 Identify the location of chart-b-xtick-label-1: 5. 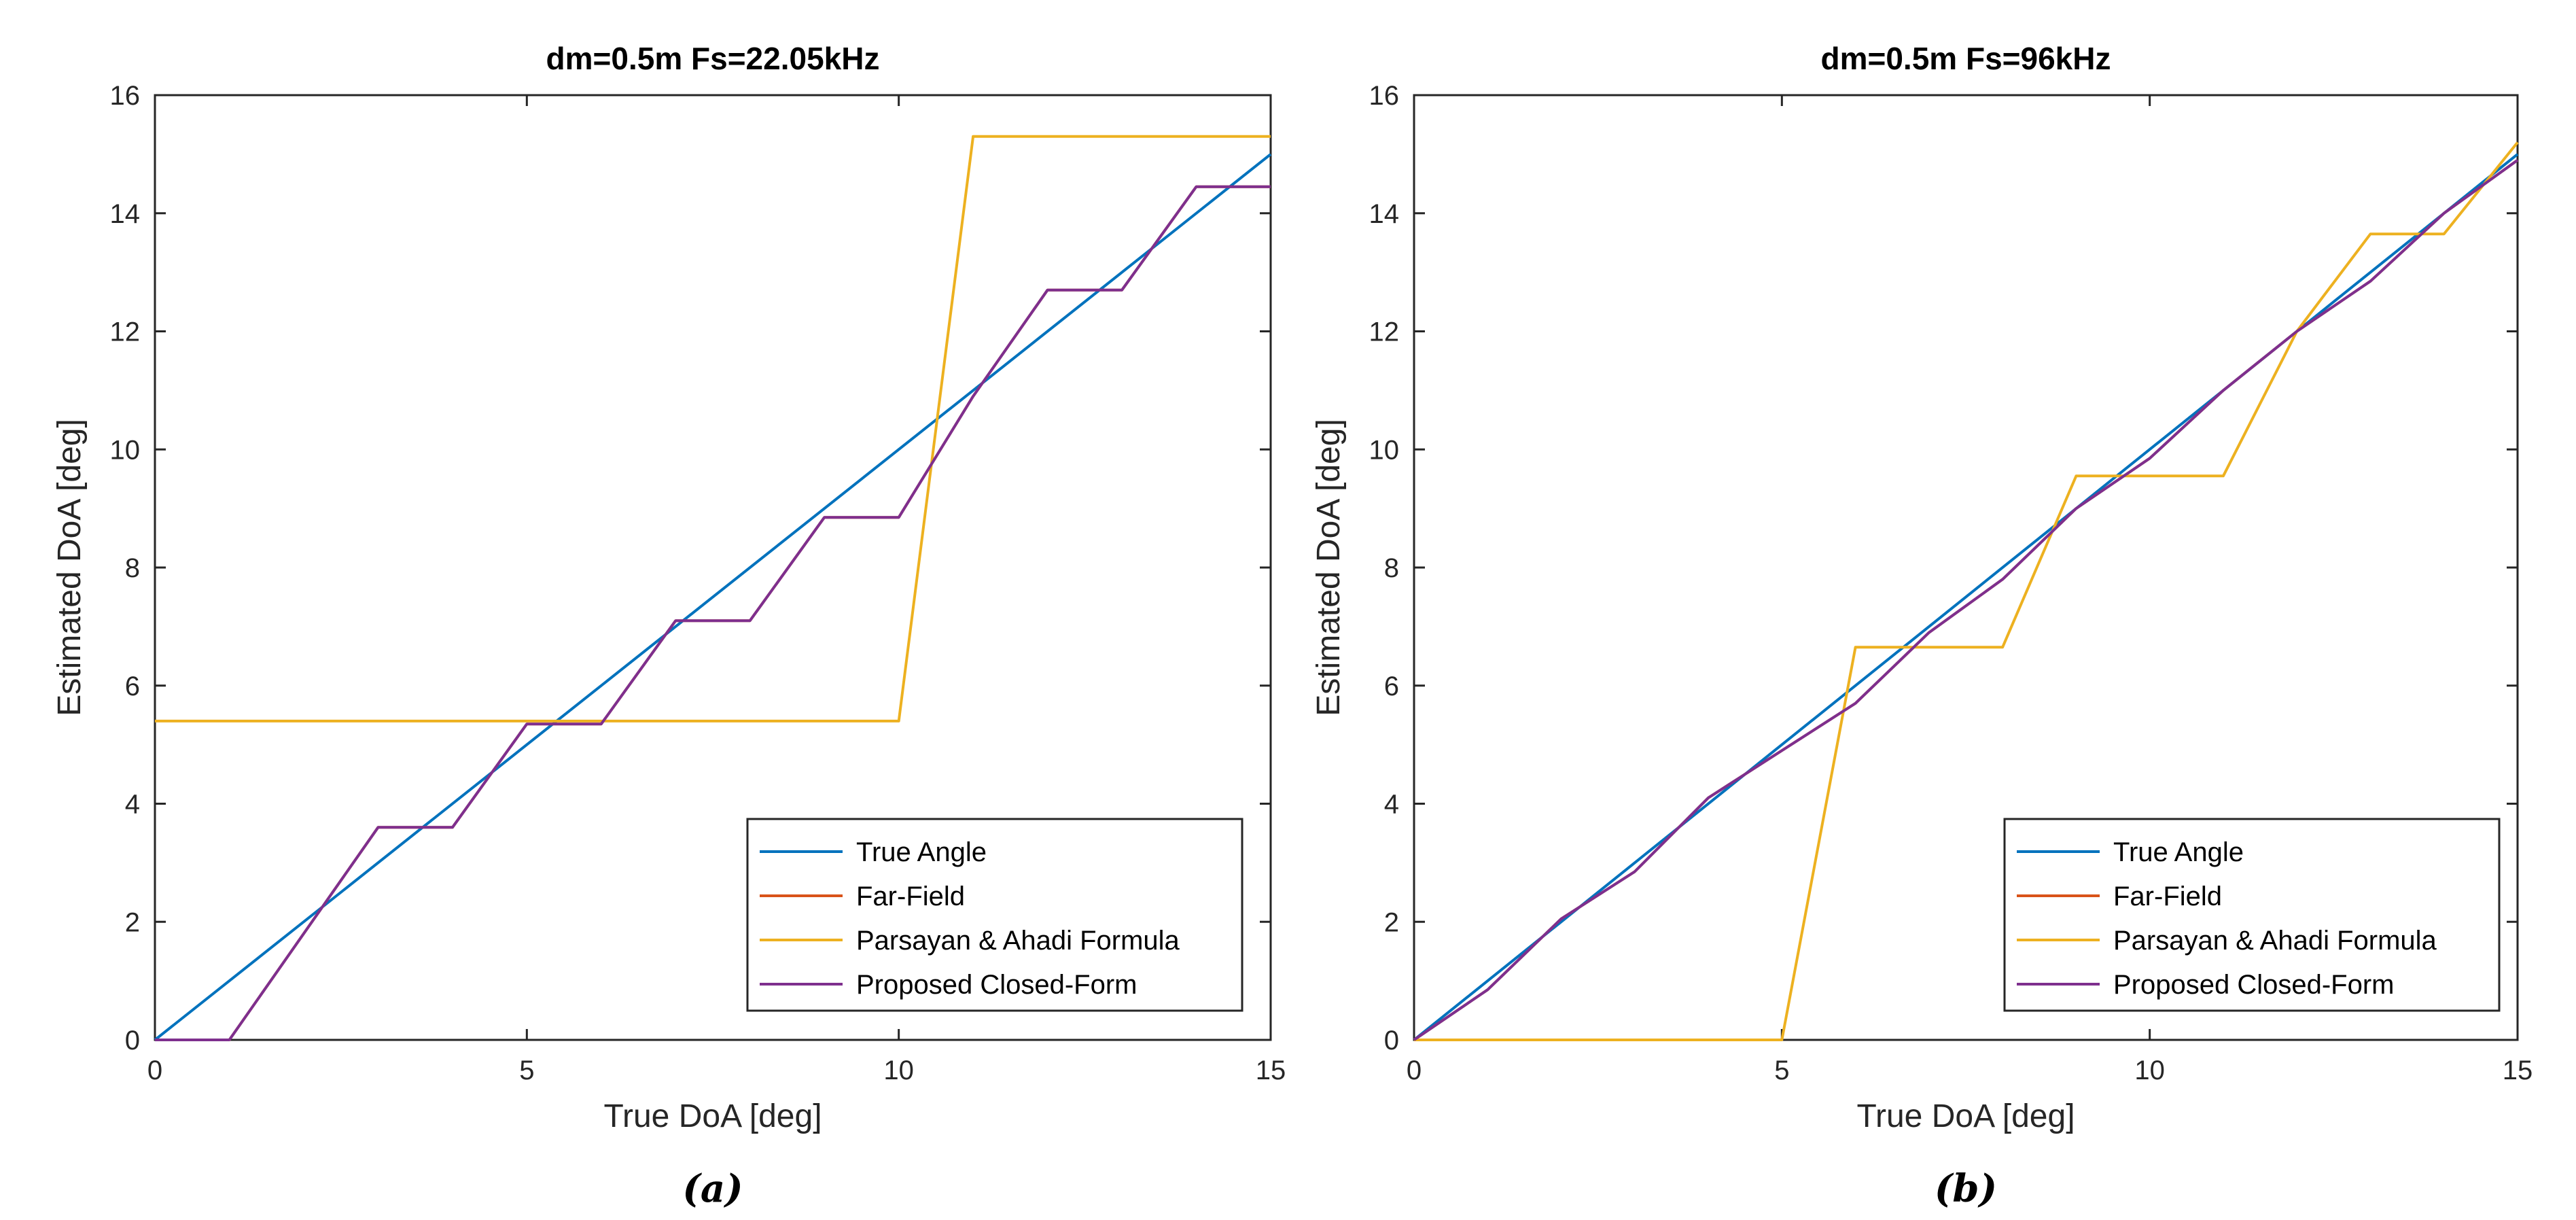
(1781, 1070).